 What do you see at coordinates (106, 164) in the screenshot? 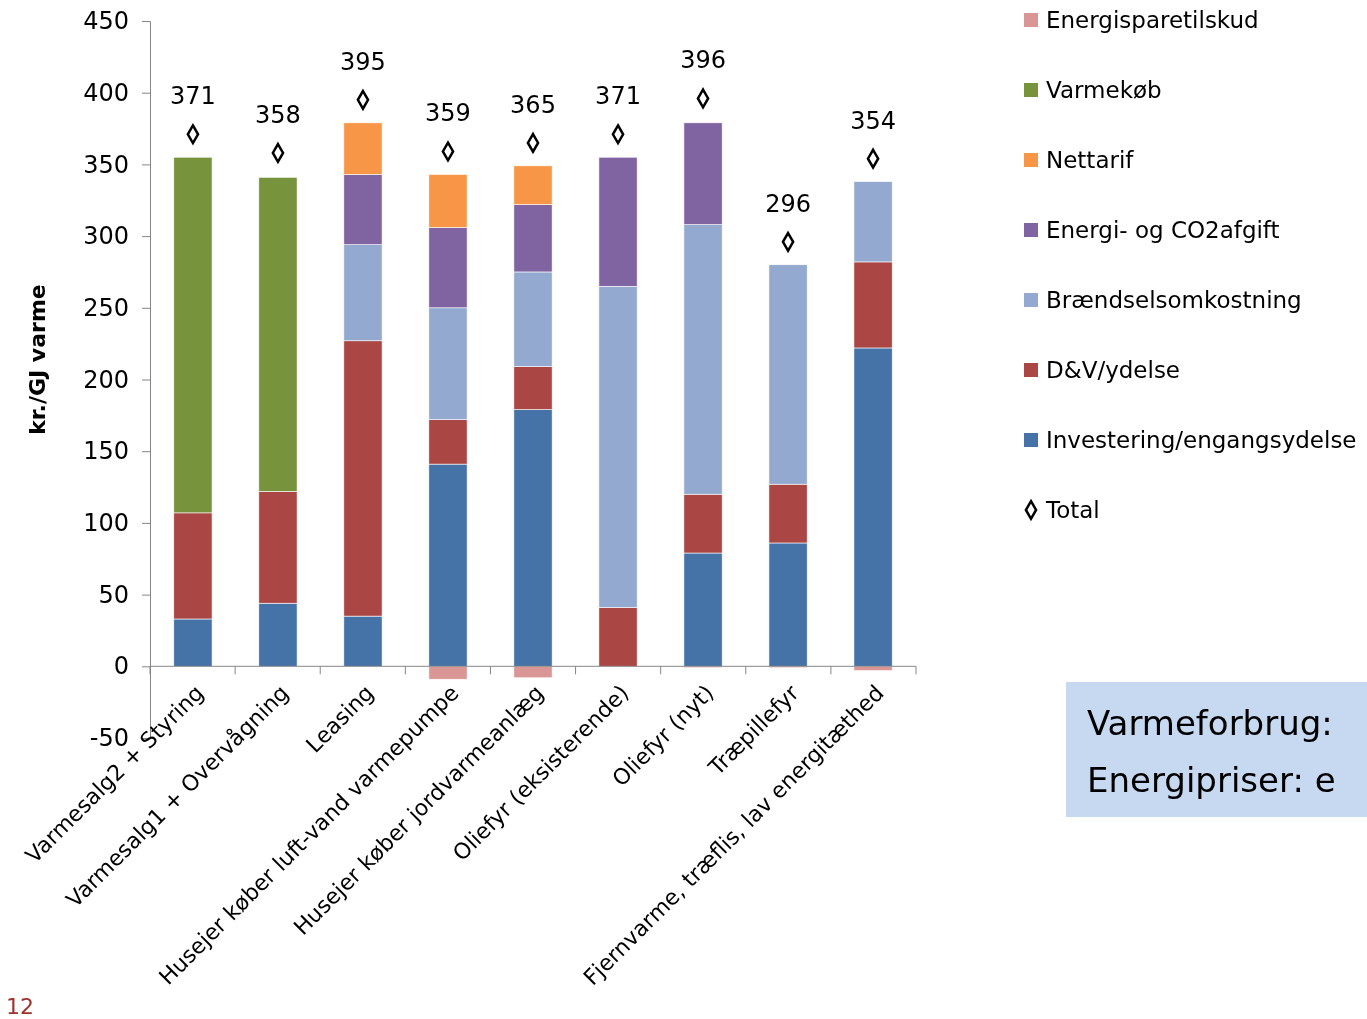
I see `y-tick-label: 350` at bounding box center [106, 164].